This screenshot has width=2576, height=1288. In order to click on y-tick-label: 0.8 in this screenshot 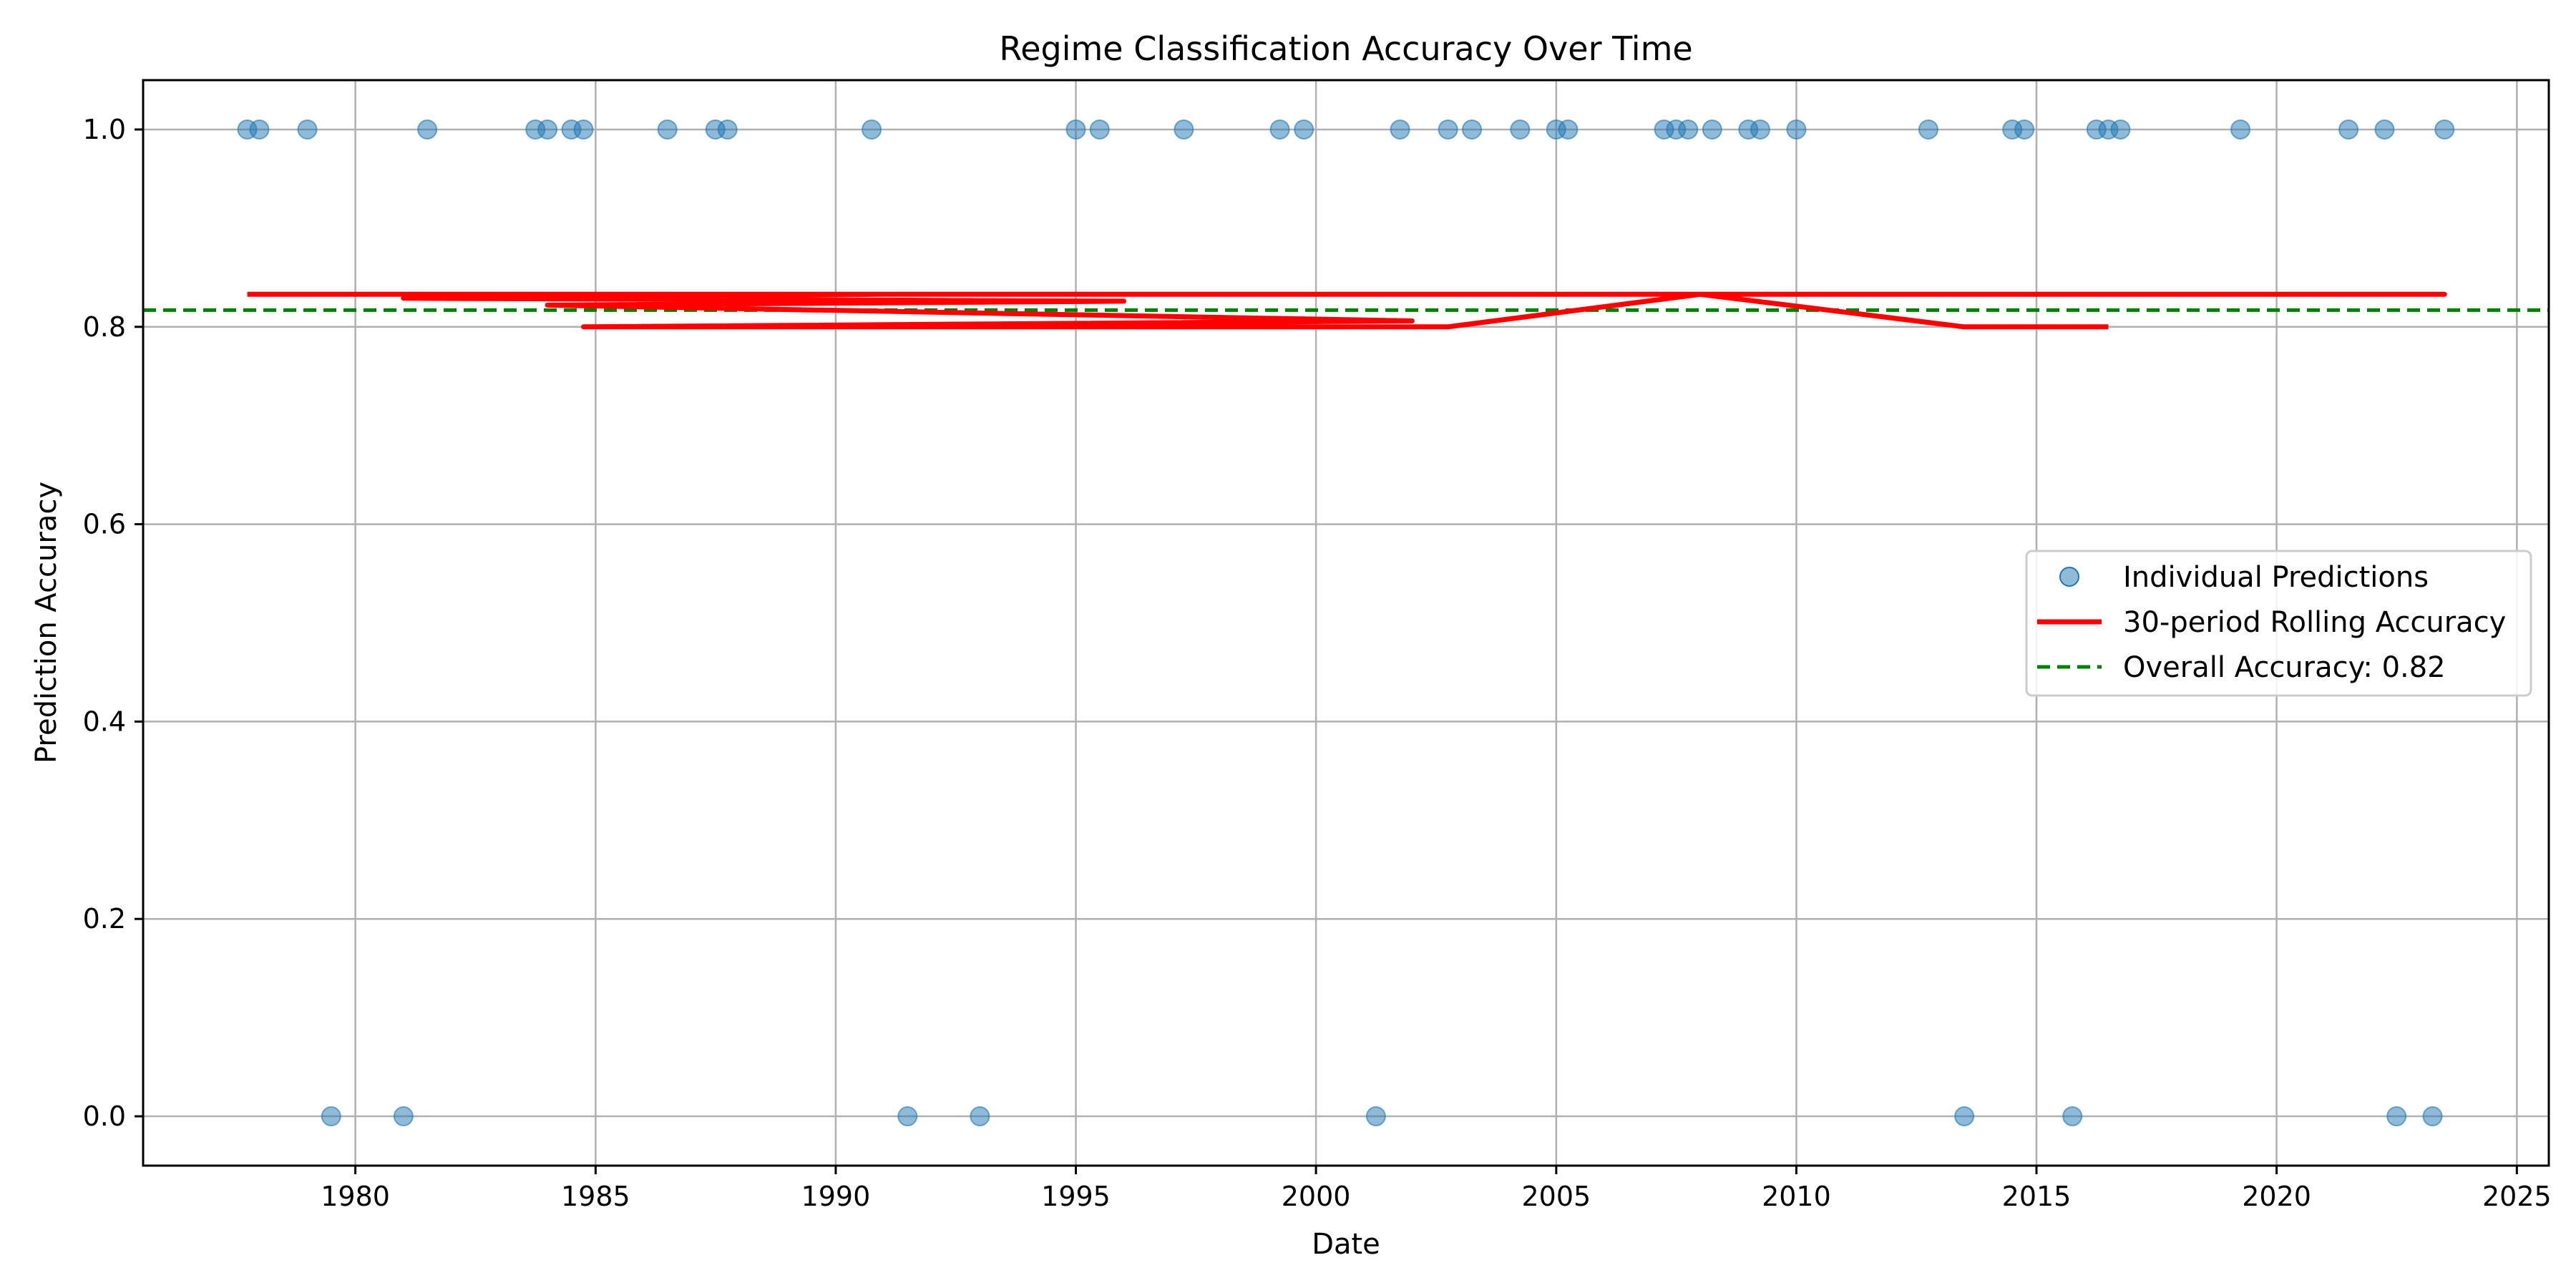, I will do `click(104, 327)`.